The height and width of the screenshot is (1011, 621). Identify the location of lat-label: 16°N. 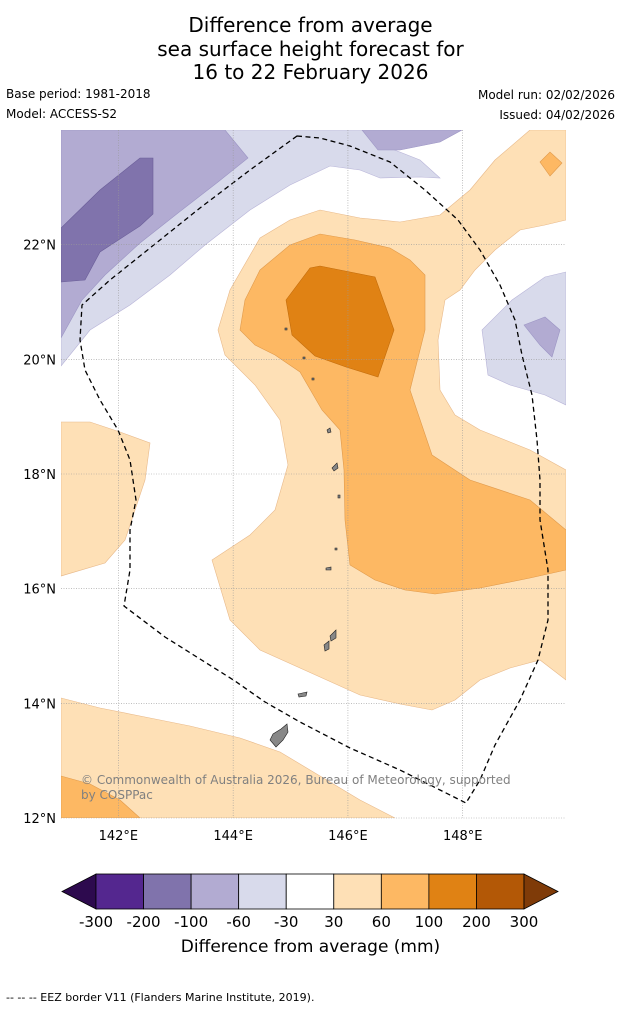
(39, 590).